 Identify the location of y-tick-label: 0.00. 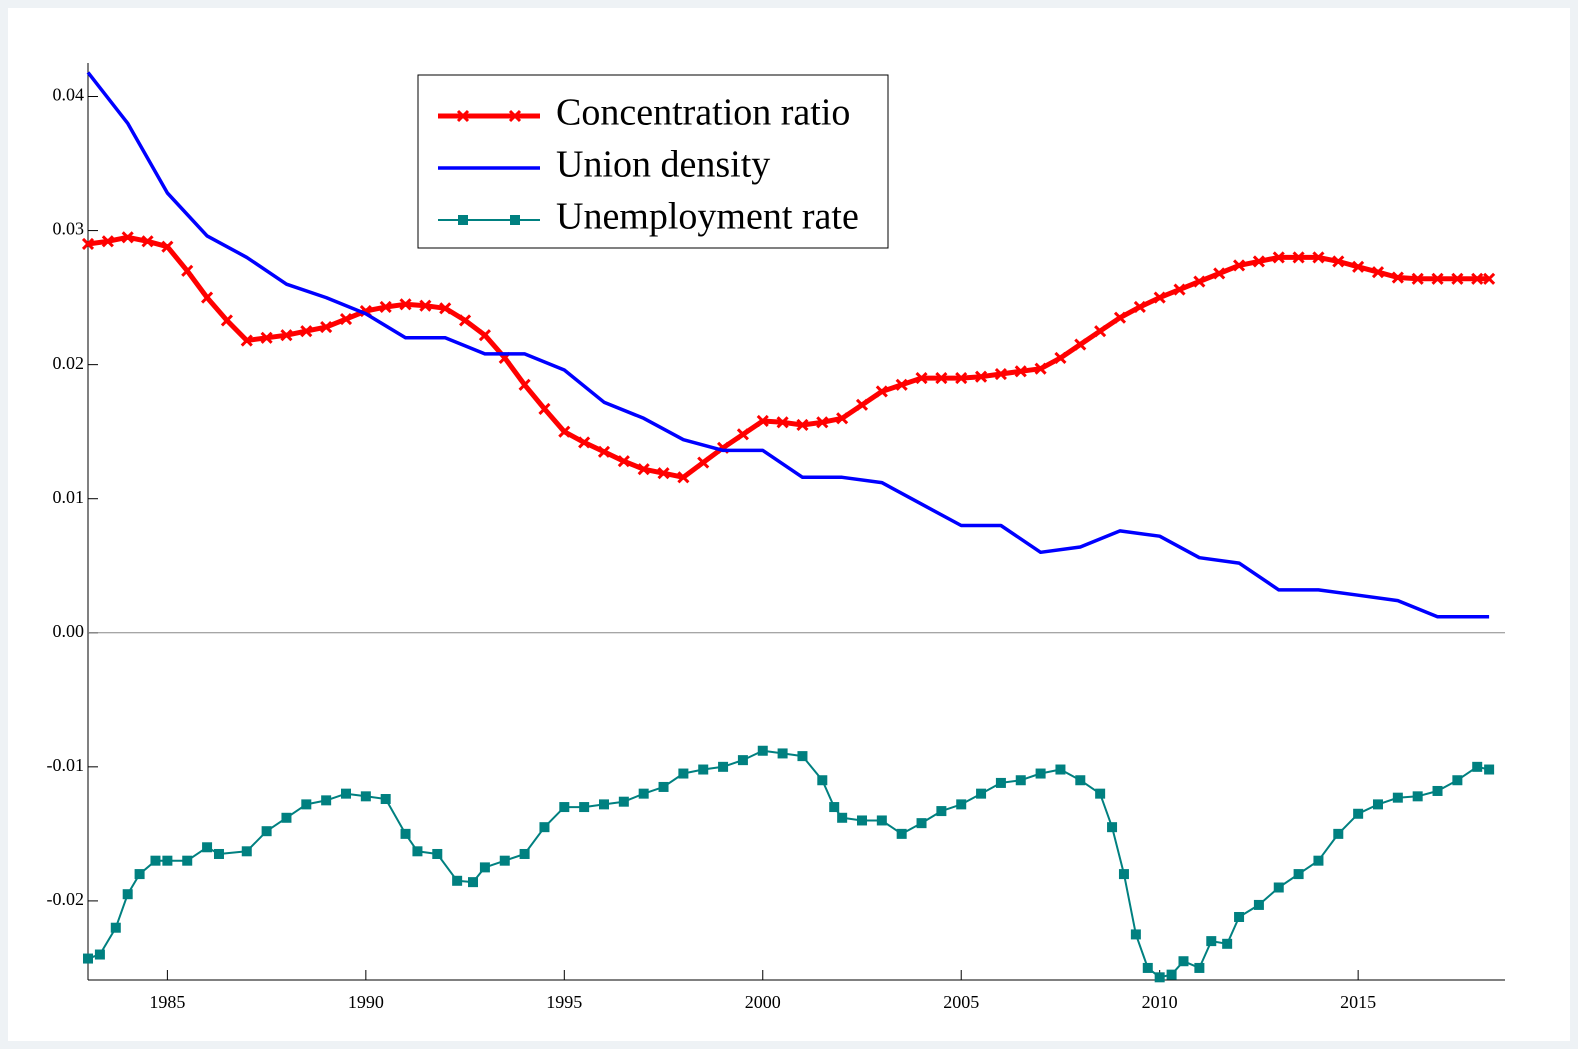
(69, 631).